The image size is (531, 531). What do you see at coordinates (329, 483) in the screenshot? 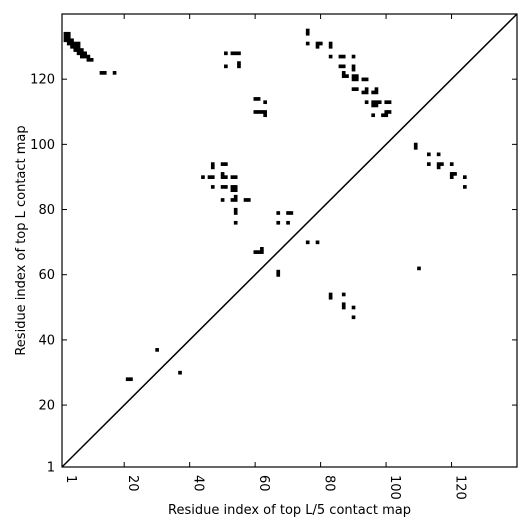
I see `x-tick-label: 80` at bounding box center [329, 483].